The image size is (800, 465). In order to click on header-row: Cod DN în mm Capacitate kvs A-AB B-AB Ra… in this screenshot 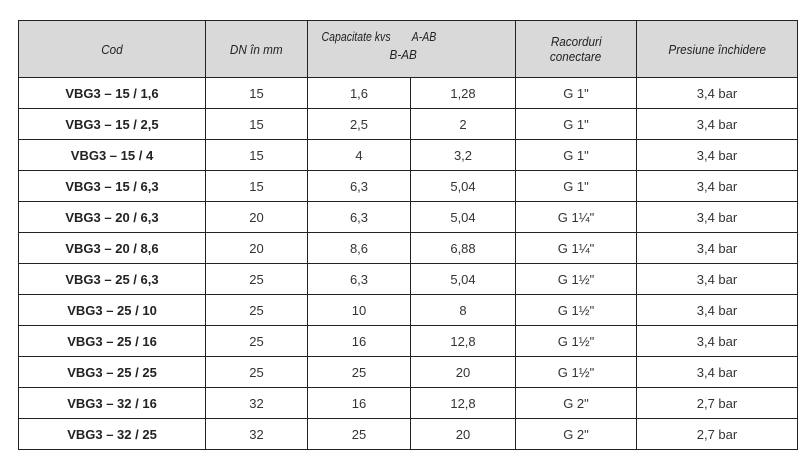, I will do `click(408, 49)`.